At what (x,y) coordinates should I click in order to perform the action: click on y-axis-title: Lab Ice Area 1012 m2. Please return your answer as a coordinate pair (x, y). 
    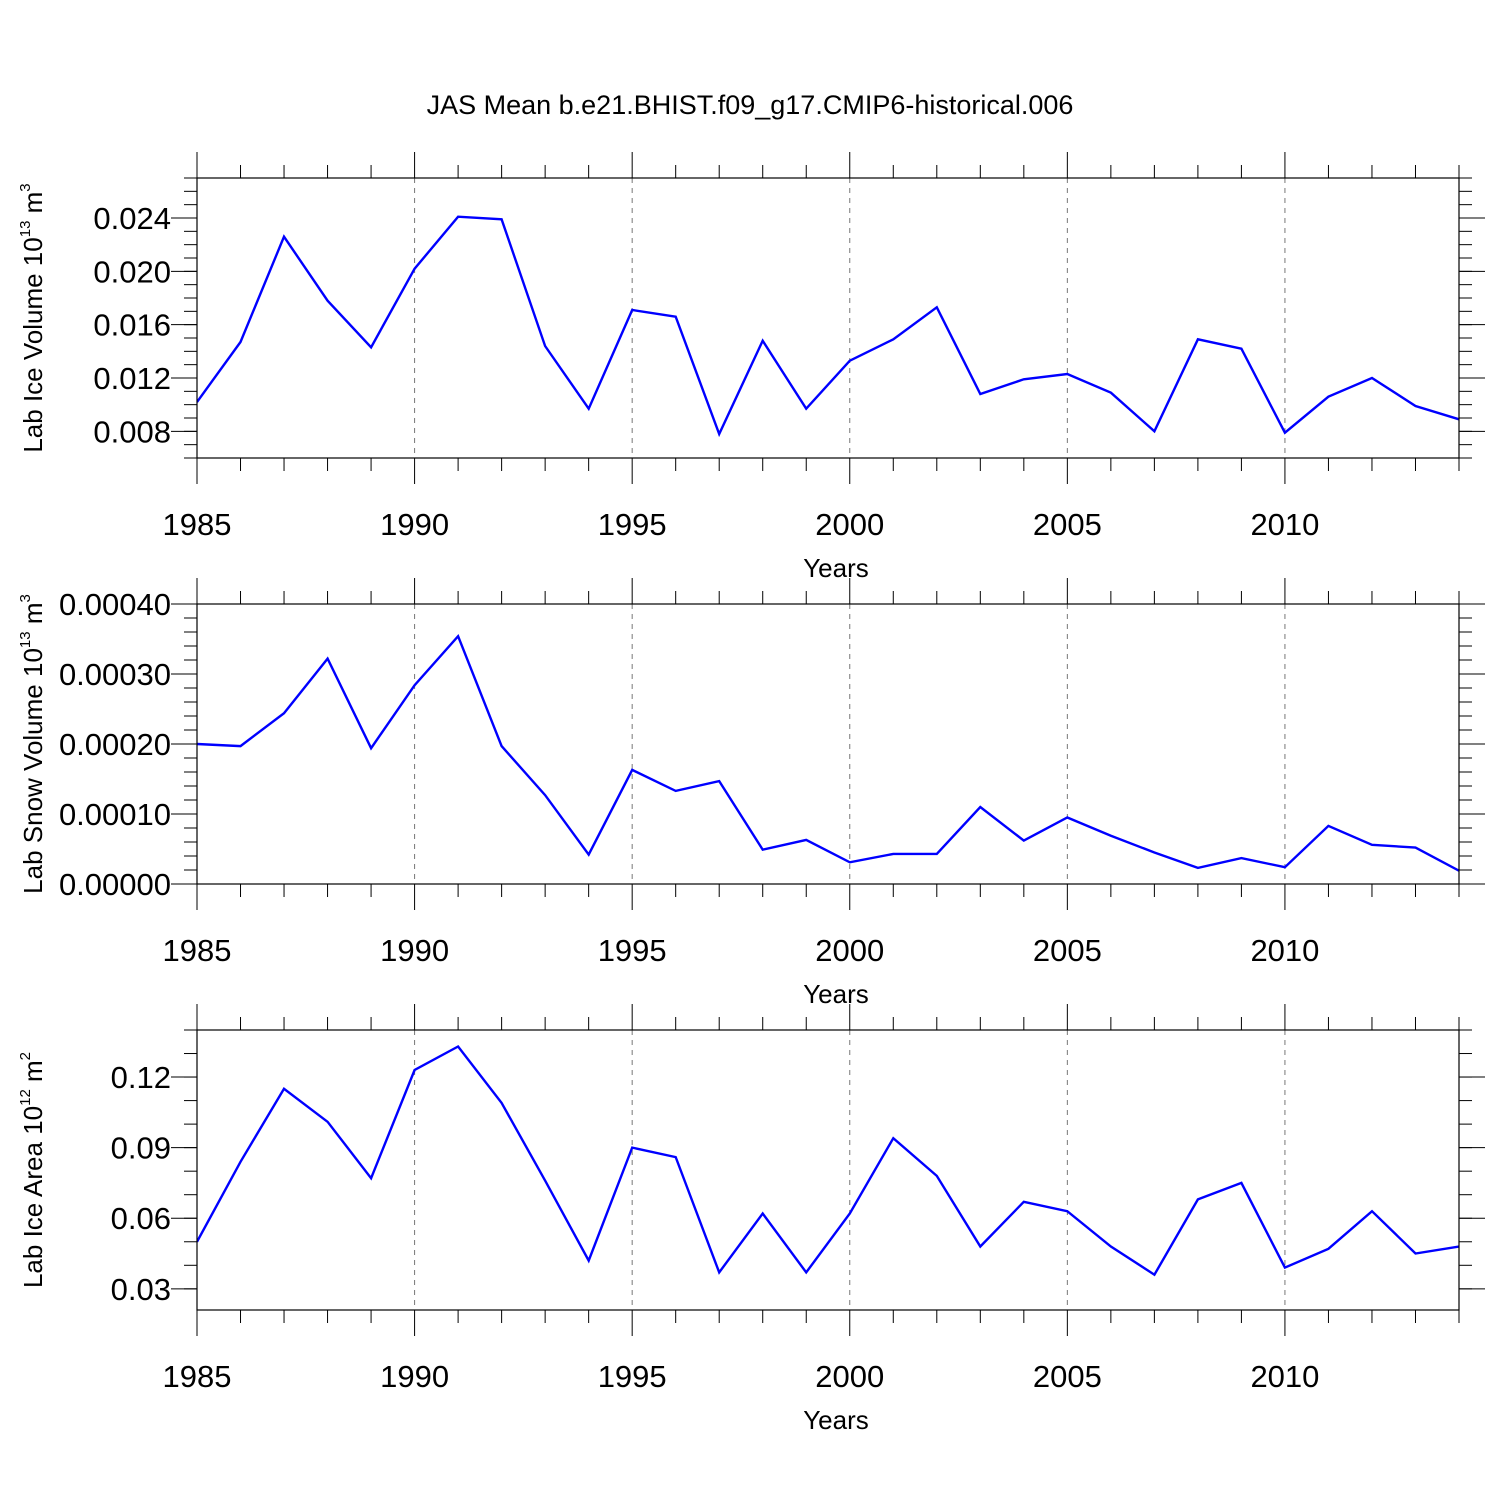
    Looking at the image, I should click on (32, 1170).